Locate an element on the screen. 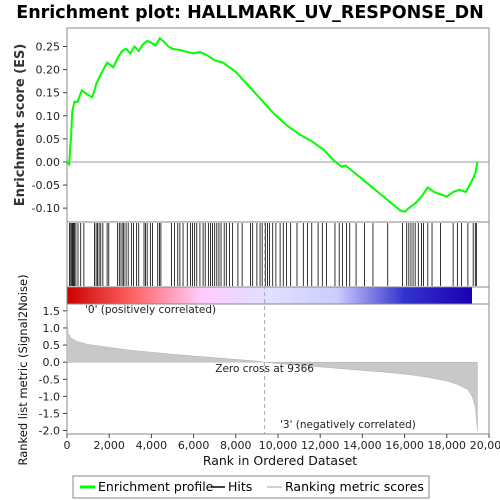 The width and height of the screenshot is (500, 500). hits-frame is located at coordinates (278, 254).